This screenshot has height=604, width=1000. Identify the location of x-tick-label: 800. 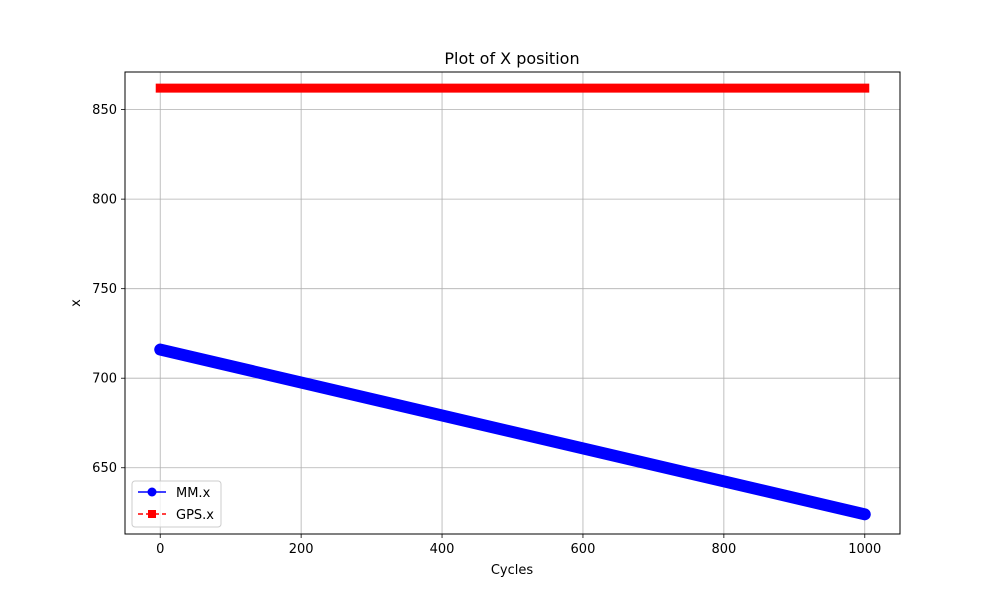
(723, 549).